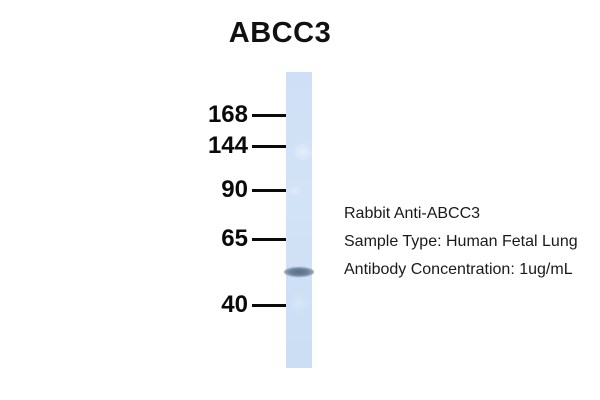 The image size is (600, 400). Describe the element at coordinates (234, 238) in the screenshot. I see `mw-marker-label-65: 65` at that location.